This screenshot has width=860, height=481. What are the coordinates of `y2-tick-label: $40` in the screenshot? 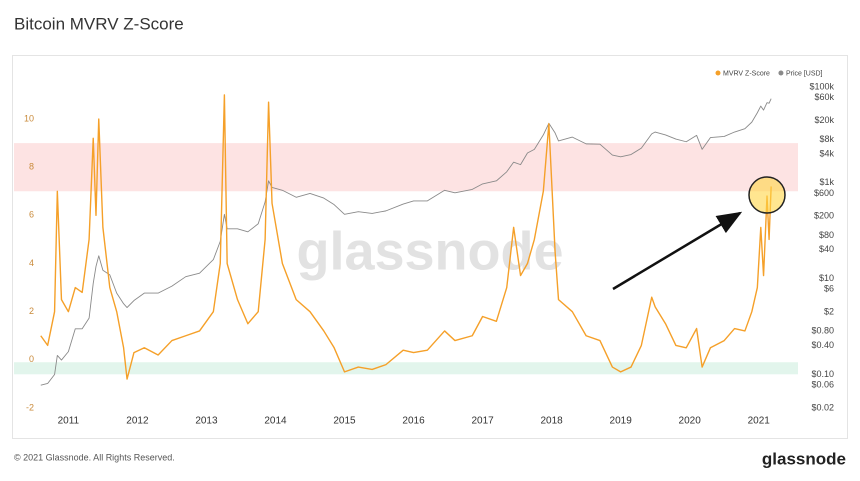 It's located at (826, 249).